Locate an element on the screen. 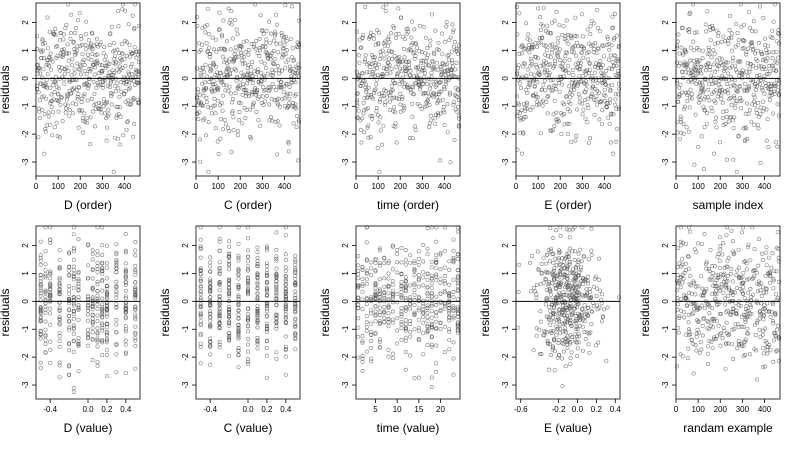 Image resolution: width=800 pixels, height=455 pixels. y-tick-label: -1 is located at coordinates (185, 329).